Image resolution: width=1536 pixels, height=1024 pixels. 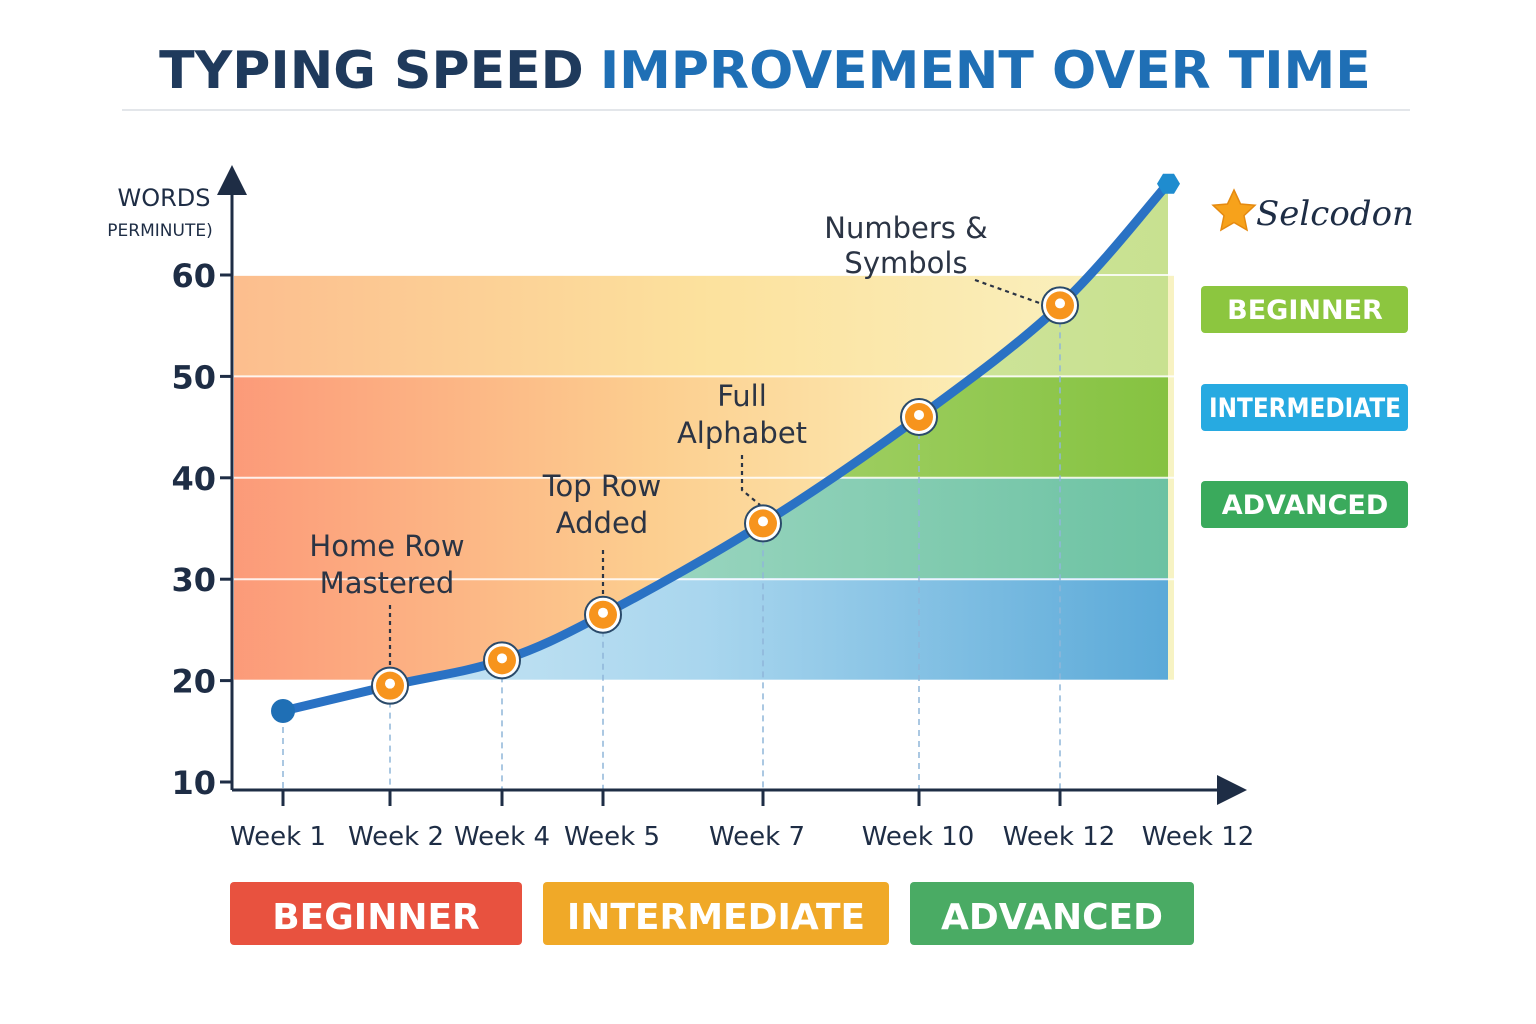 What do you see at coordinates (602, 523) in the screenshot?
I see `annotation-line: Added` at bounding box center [602, 523].